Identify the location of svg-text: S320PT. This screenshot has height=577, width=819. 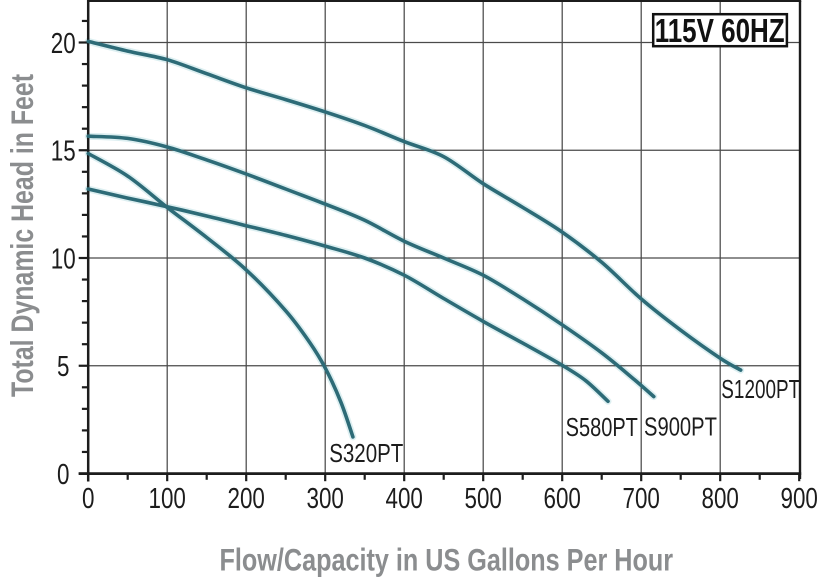
(366, 453).